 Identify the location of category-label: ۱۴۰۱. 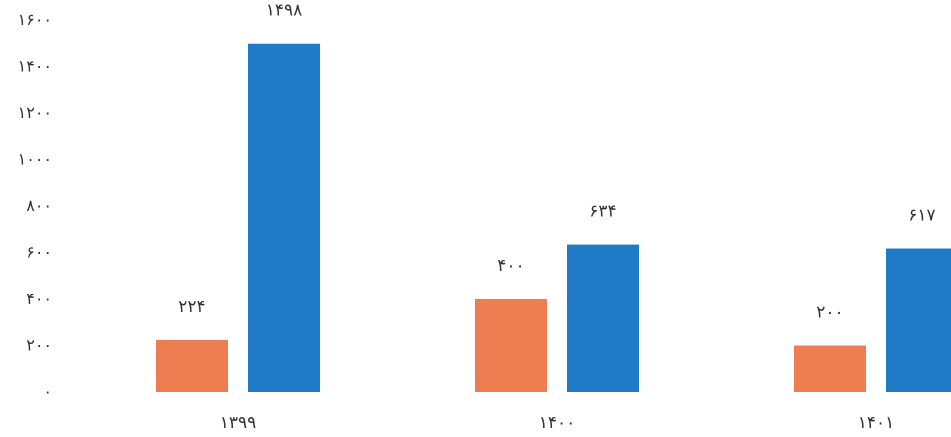
(876, 423).